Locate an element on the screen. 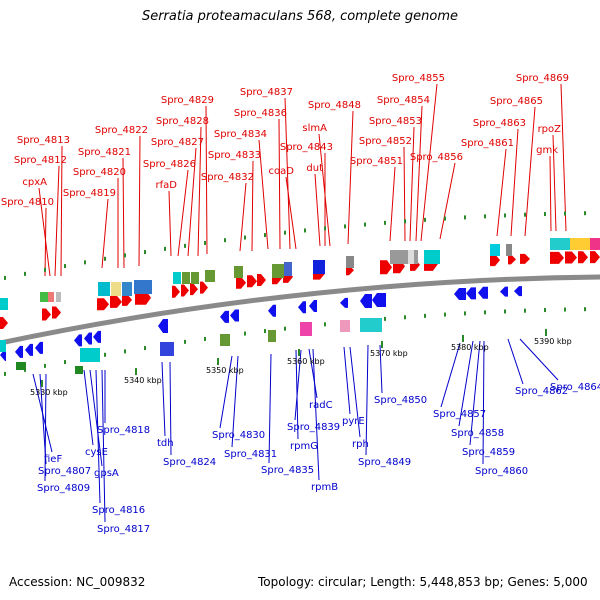 This screenshot has height=600, width=600. upper-gene-label: Spro_4855 is located at coordinates (418, 78).